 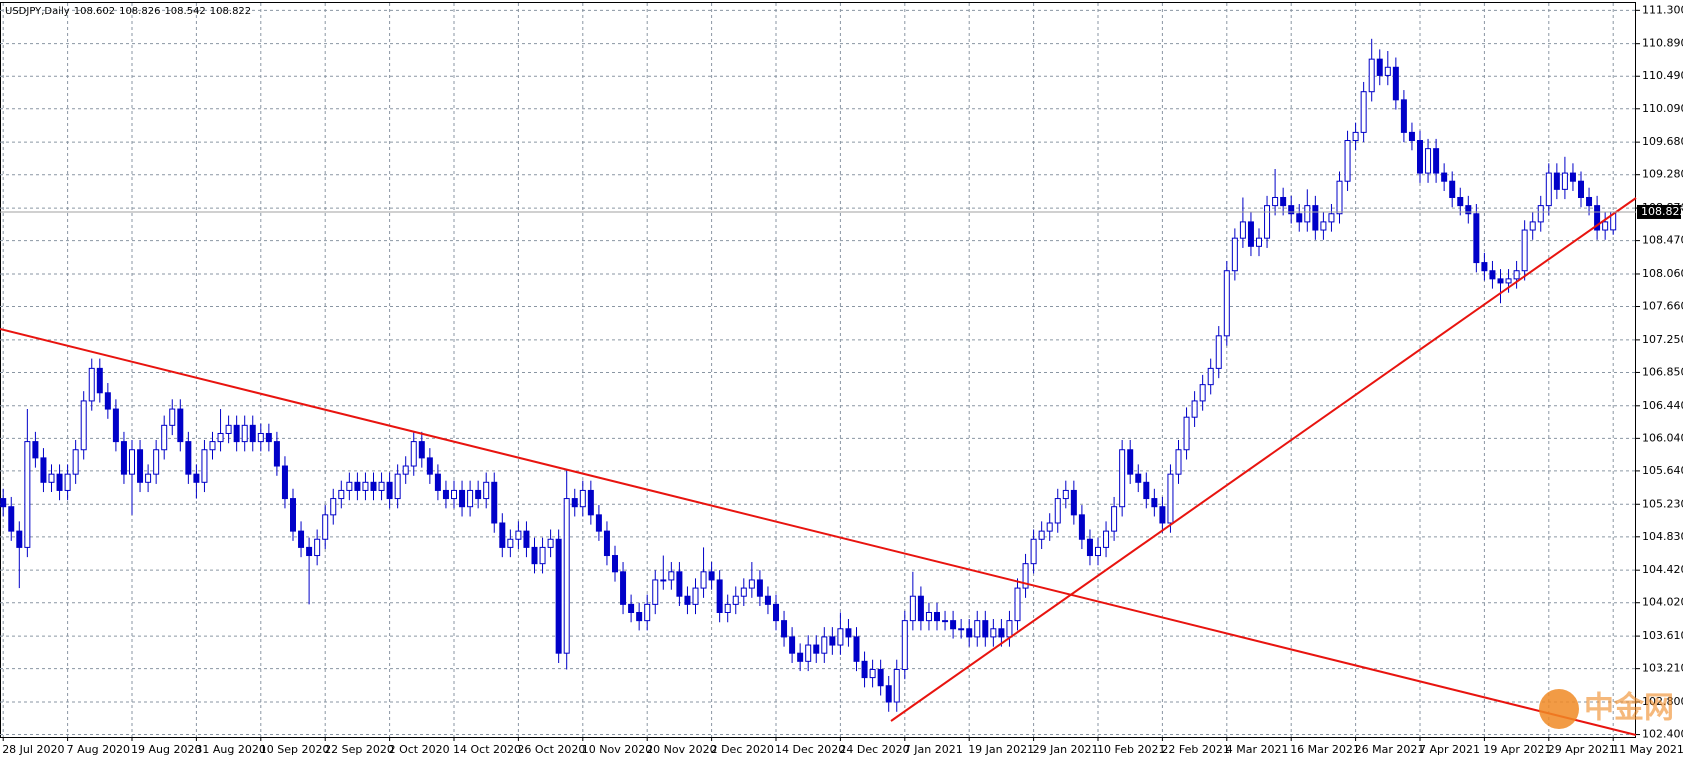 I want to click on y-tick-label: 108.470, so click(x=1662, y=240).